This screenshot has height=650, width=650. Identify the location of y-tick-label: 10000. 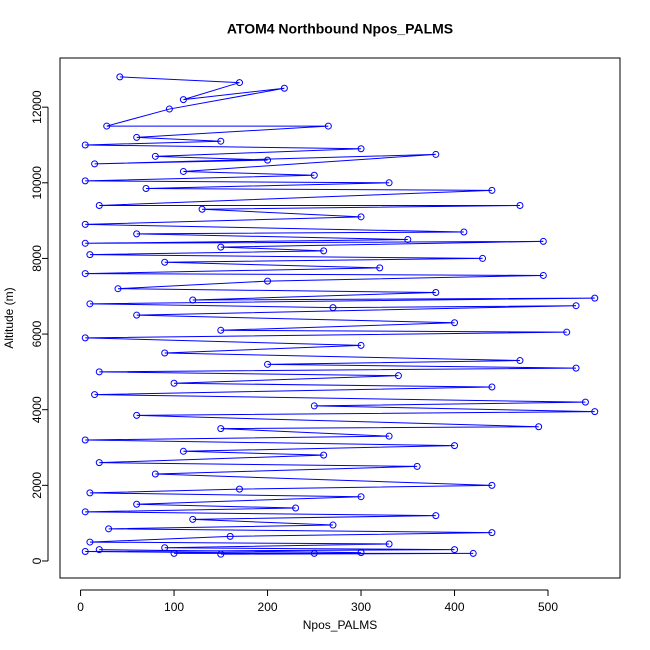
(37, 183).